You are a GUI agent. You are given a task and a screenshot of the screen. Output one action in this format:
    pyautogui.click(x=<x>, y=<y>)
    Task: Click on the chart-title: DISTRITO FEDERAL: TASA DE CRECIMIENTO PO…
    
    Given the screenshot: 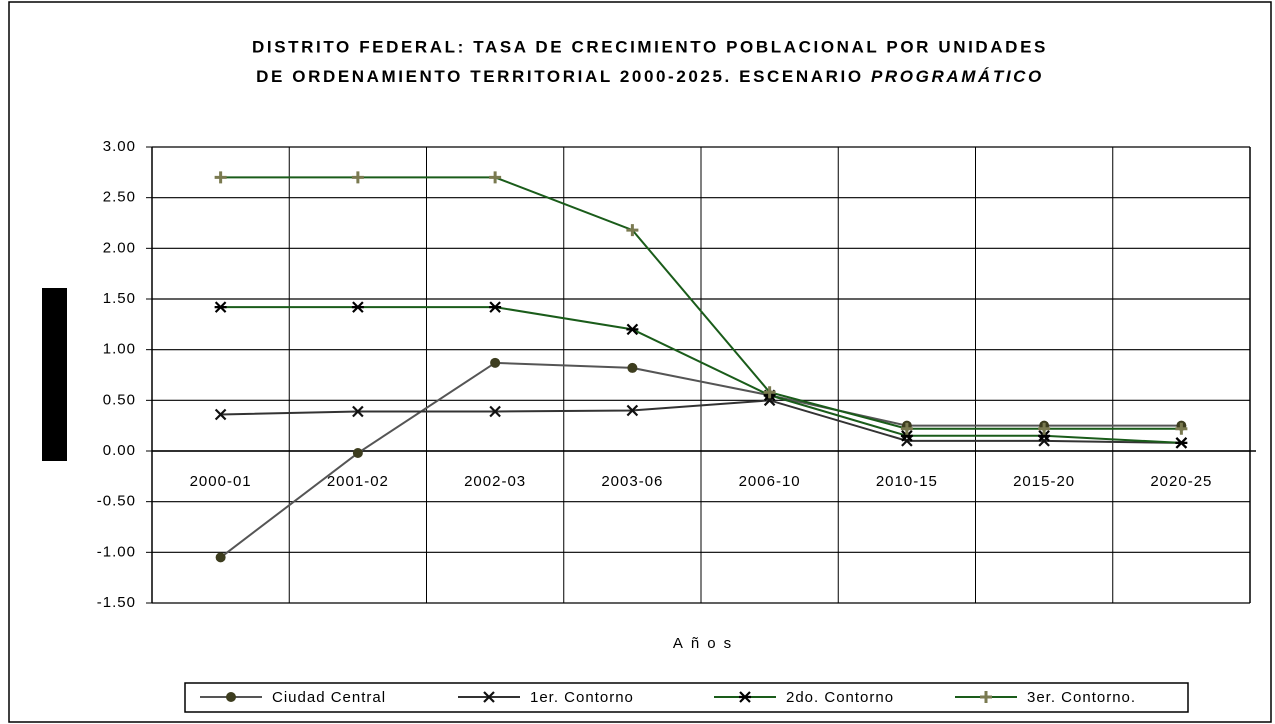 What is the action you would take?
    pyautogui.click(x=650, y=46)
    